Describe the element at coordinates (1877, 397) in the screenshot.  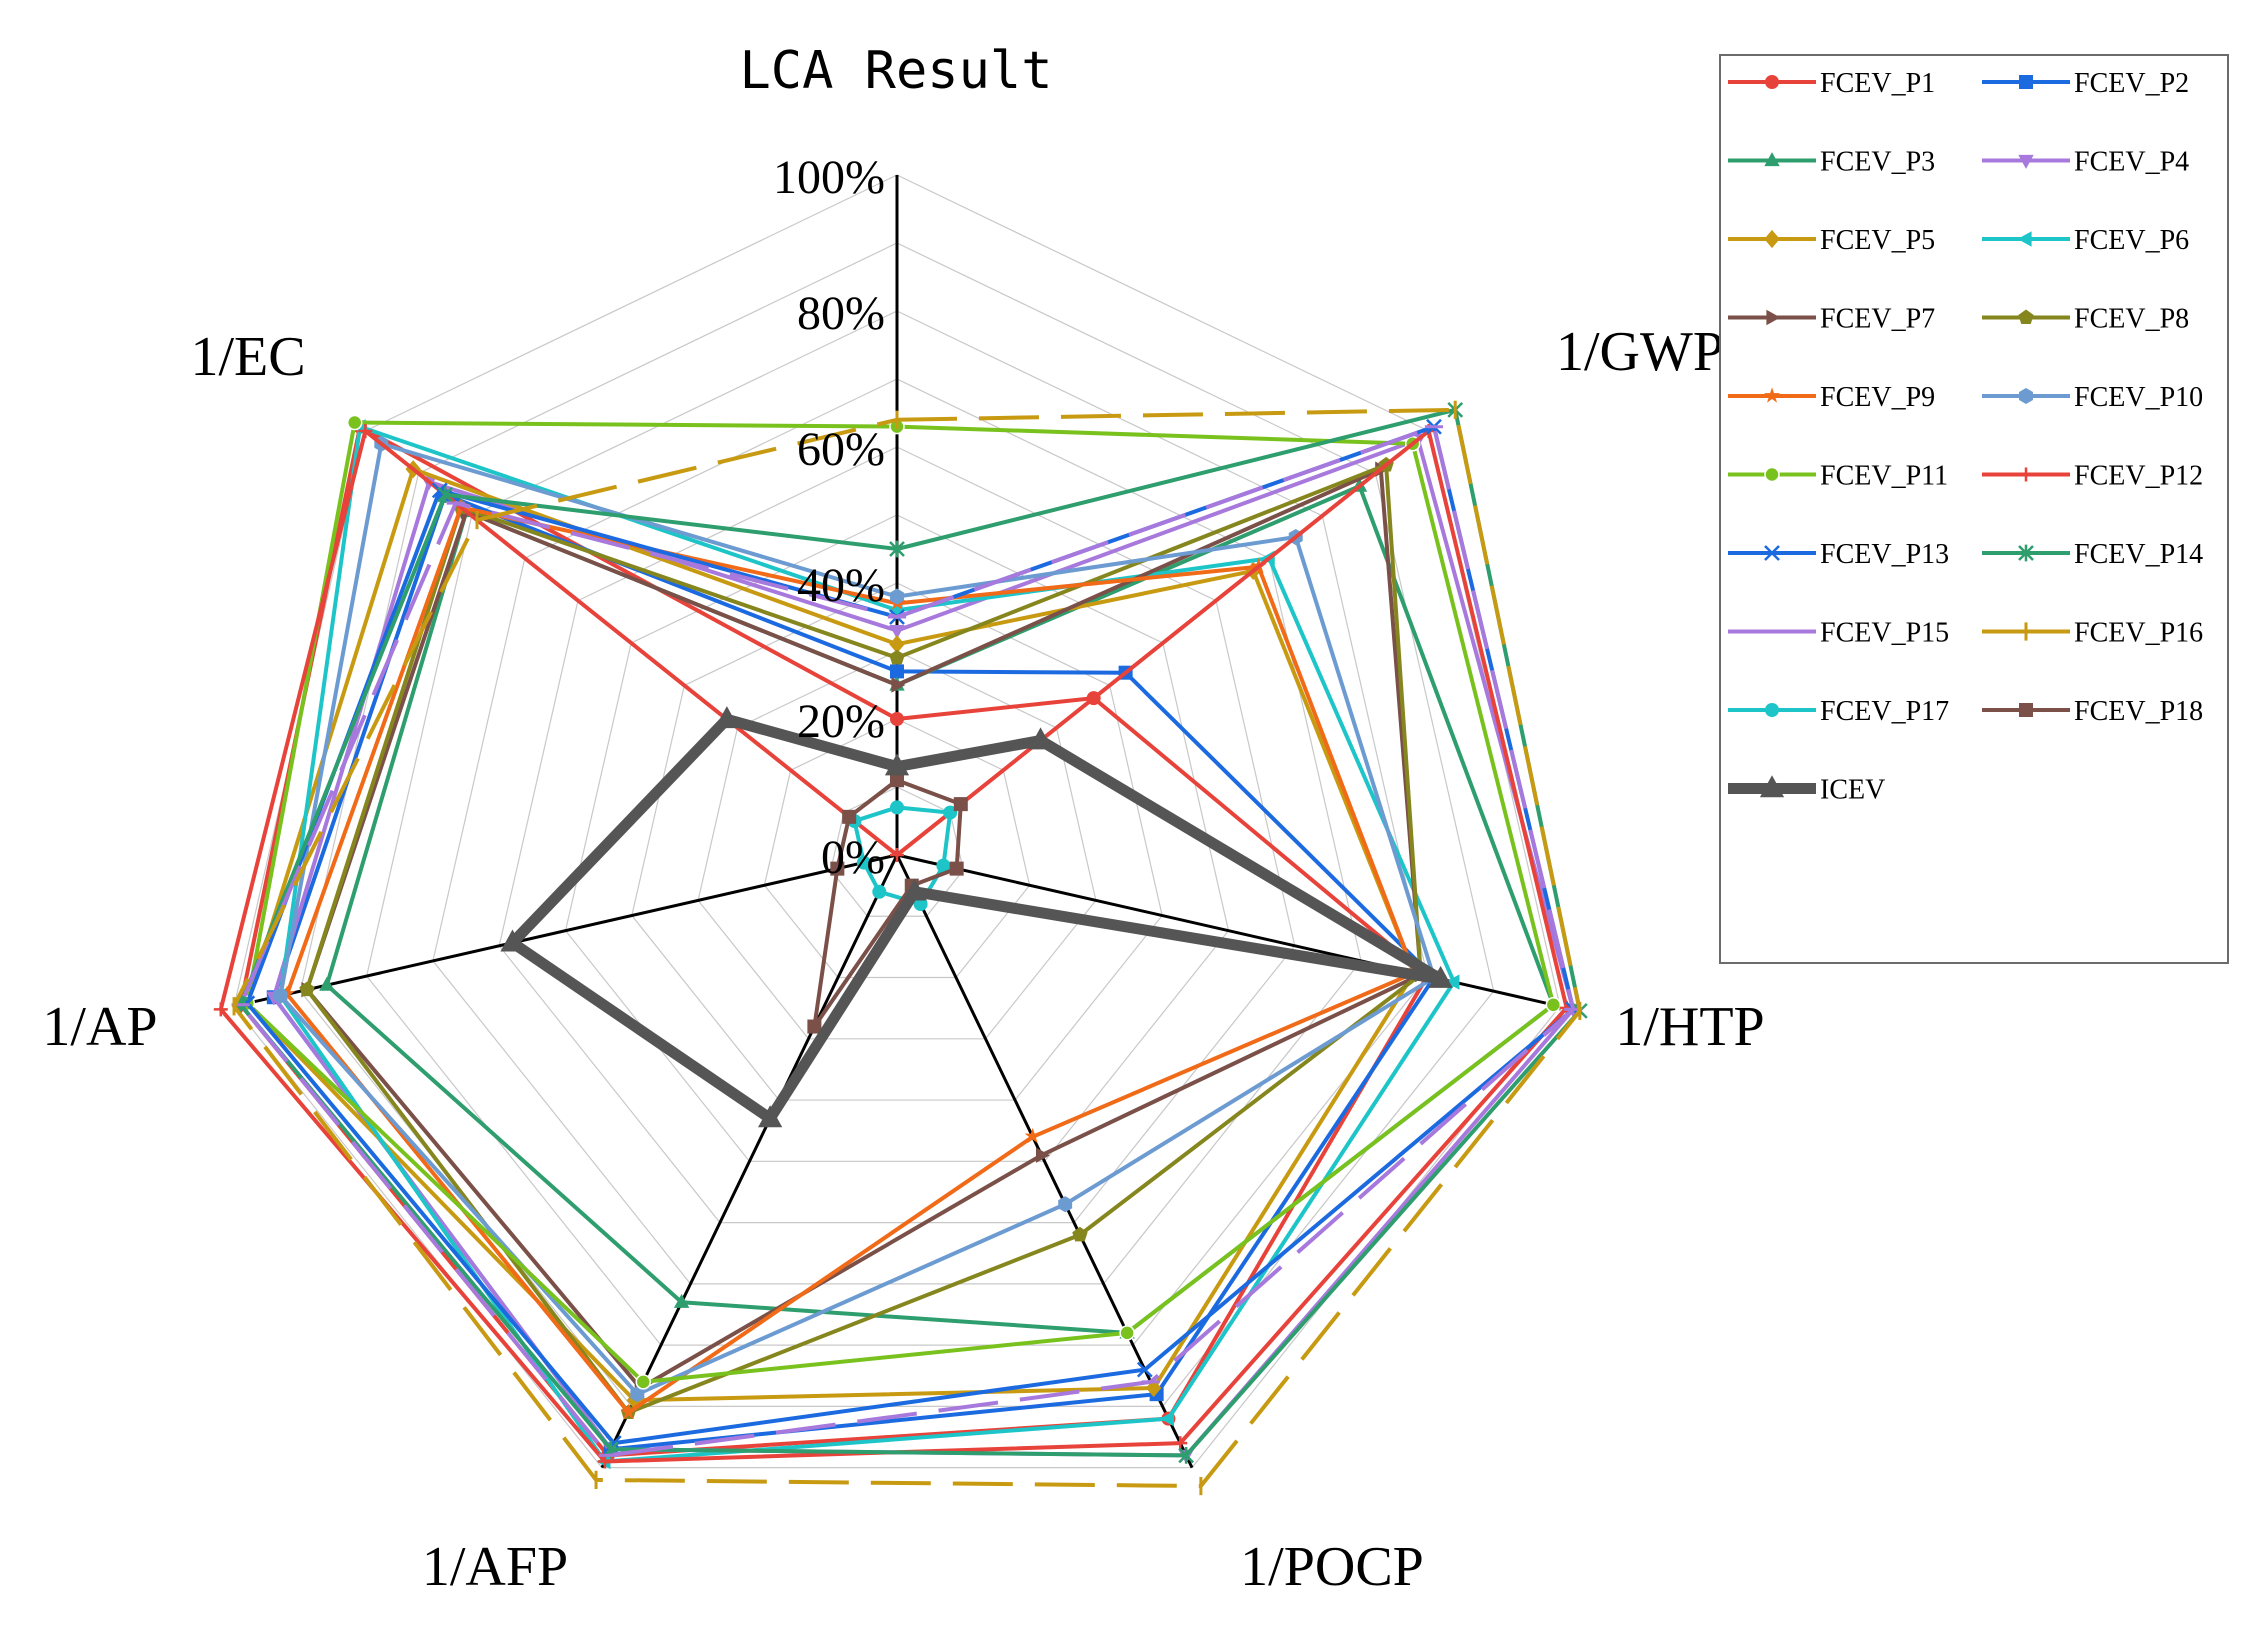
I see `legend-label: FCEV_P9` at that location.